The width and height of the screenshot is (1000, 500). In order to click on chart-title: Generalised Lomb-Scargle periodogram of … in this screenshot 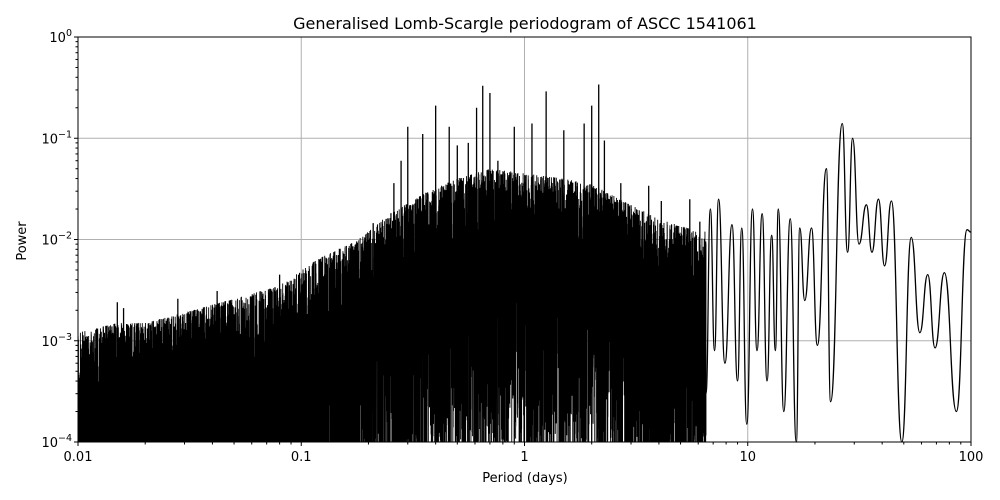, I will do `click(525, 23)`.